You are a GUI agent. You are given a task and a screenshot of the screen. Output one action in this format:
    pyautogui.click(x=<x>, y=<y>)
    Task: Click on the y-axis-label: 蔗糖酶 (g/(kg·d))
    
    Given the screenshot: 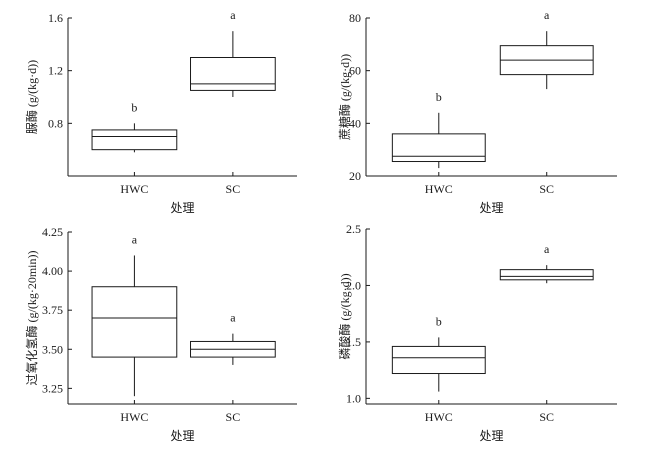 What is the action you would take?
    pyautogui.click(x=344, y=97)
    